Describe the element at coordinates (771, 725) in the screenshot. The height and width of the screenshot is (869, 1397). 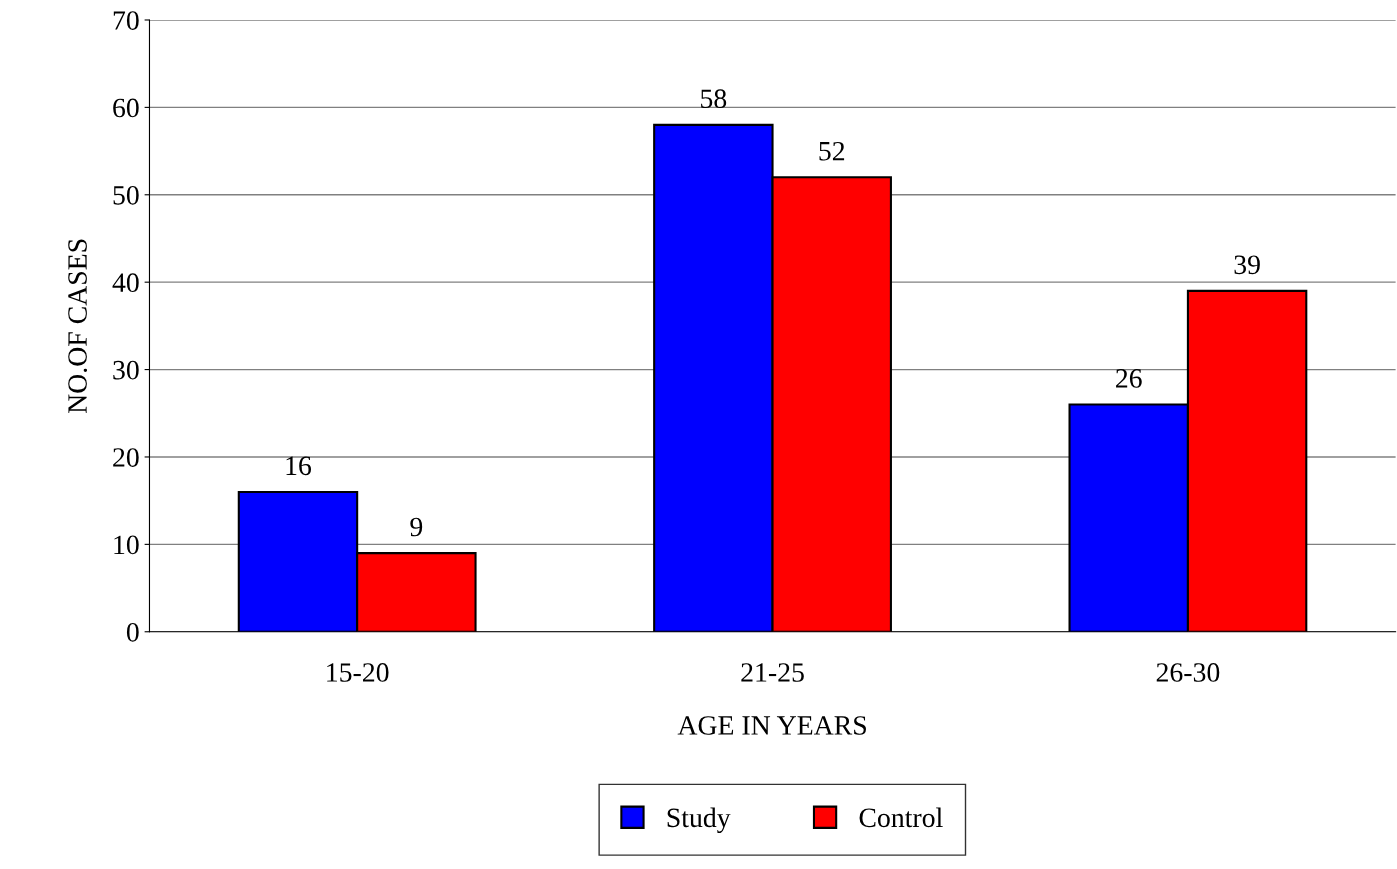
I see `x-axis-title: AGE IN YEARS` at that location.